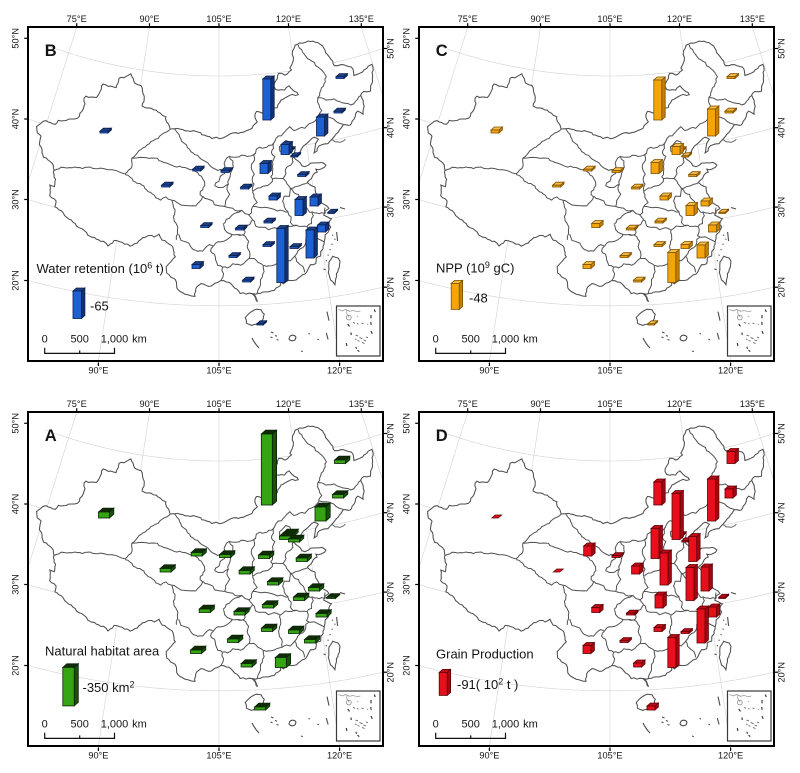 This screenshot has height=773, width=800. Describe the element at coordinates (99, 305) in the screenshot. I see `svg-text: -65` at that location.